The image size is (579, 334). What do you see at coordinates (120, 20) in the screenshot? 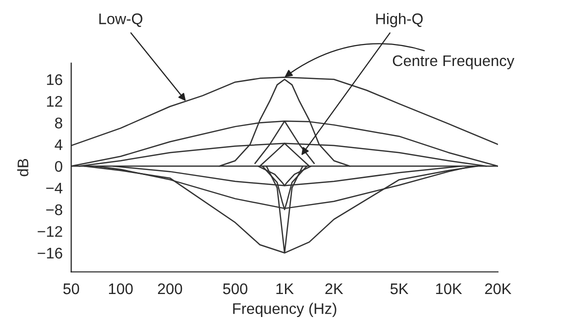
I see `annotation: Low-Q` at bounding box center [120, 20].